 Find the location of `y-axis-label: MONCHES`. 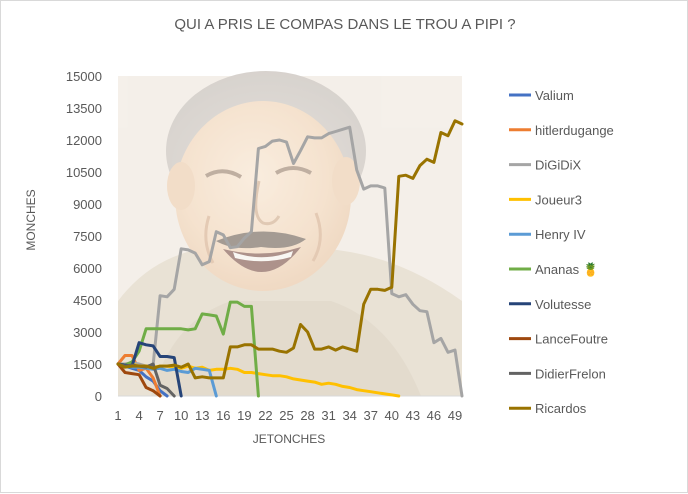

y-axis-label: MONCHES is located at coordinates (31, 219).